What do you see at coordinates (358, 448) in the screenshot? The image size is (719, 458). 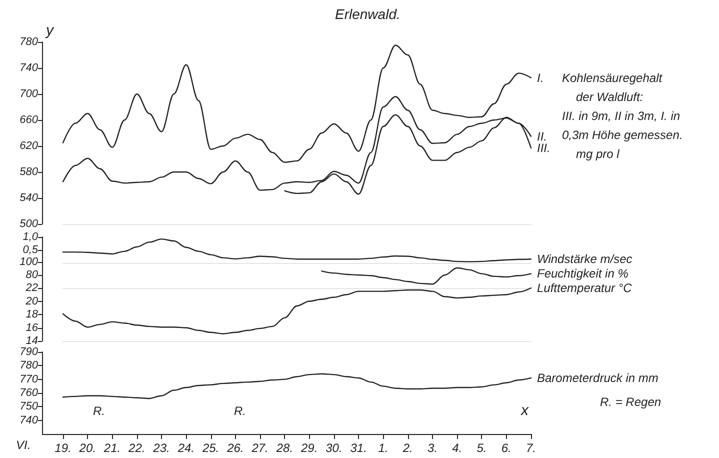 I see `x-tick-label: 31.` at bounding box center [358, 448].